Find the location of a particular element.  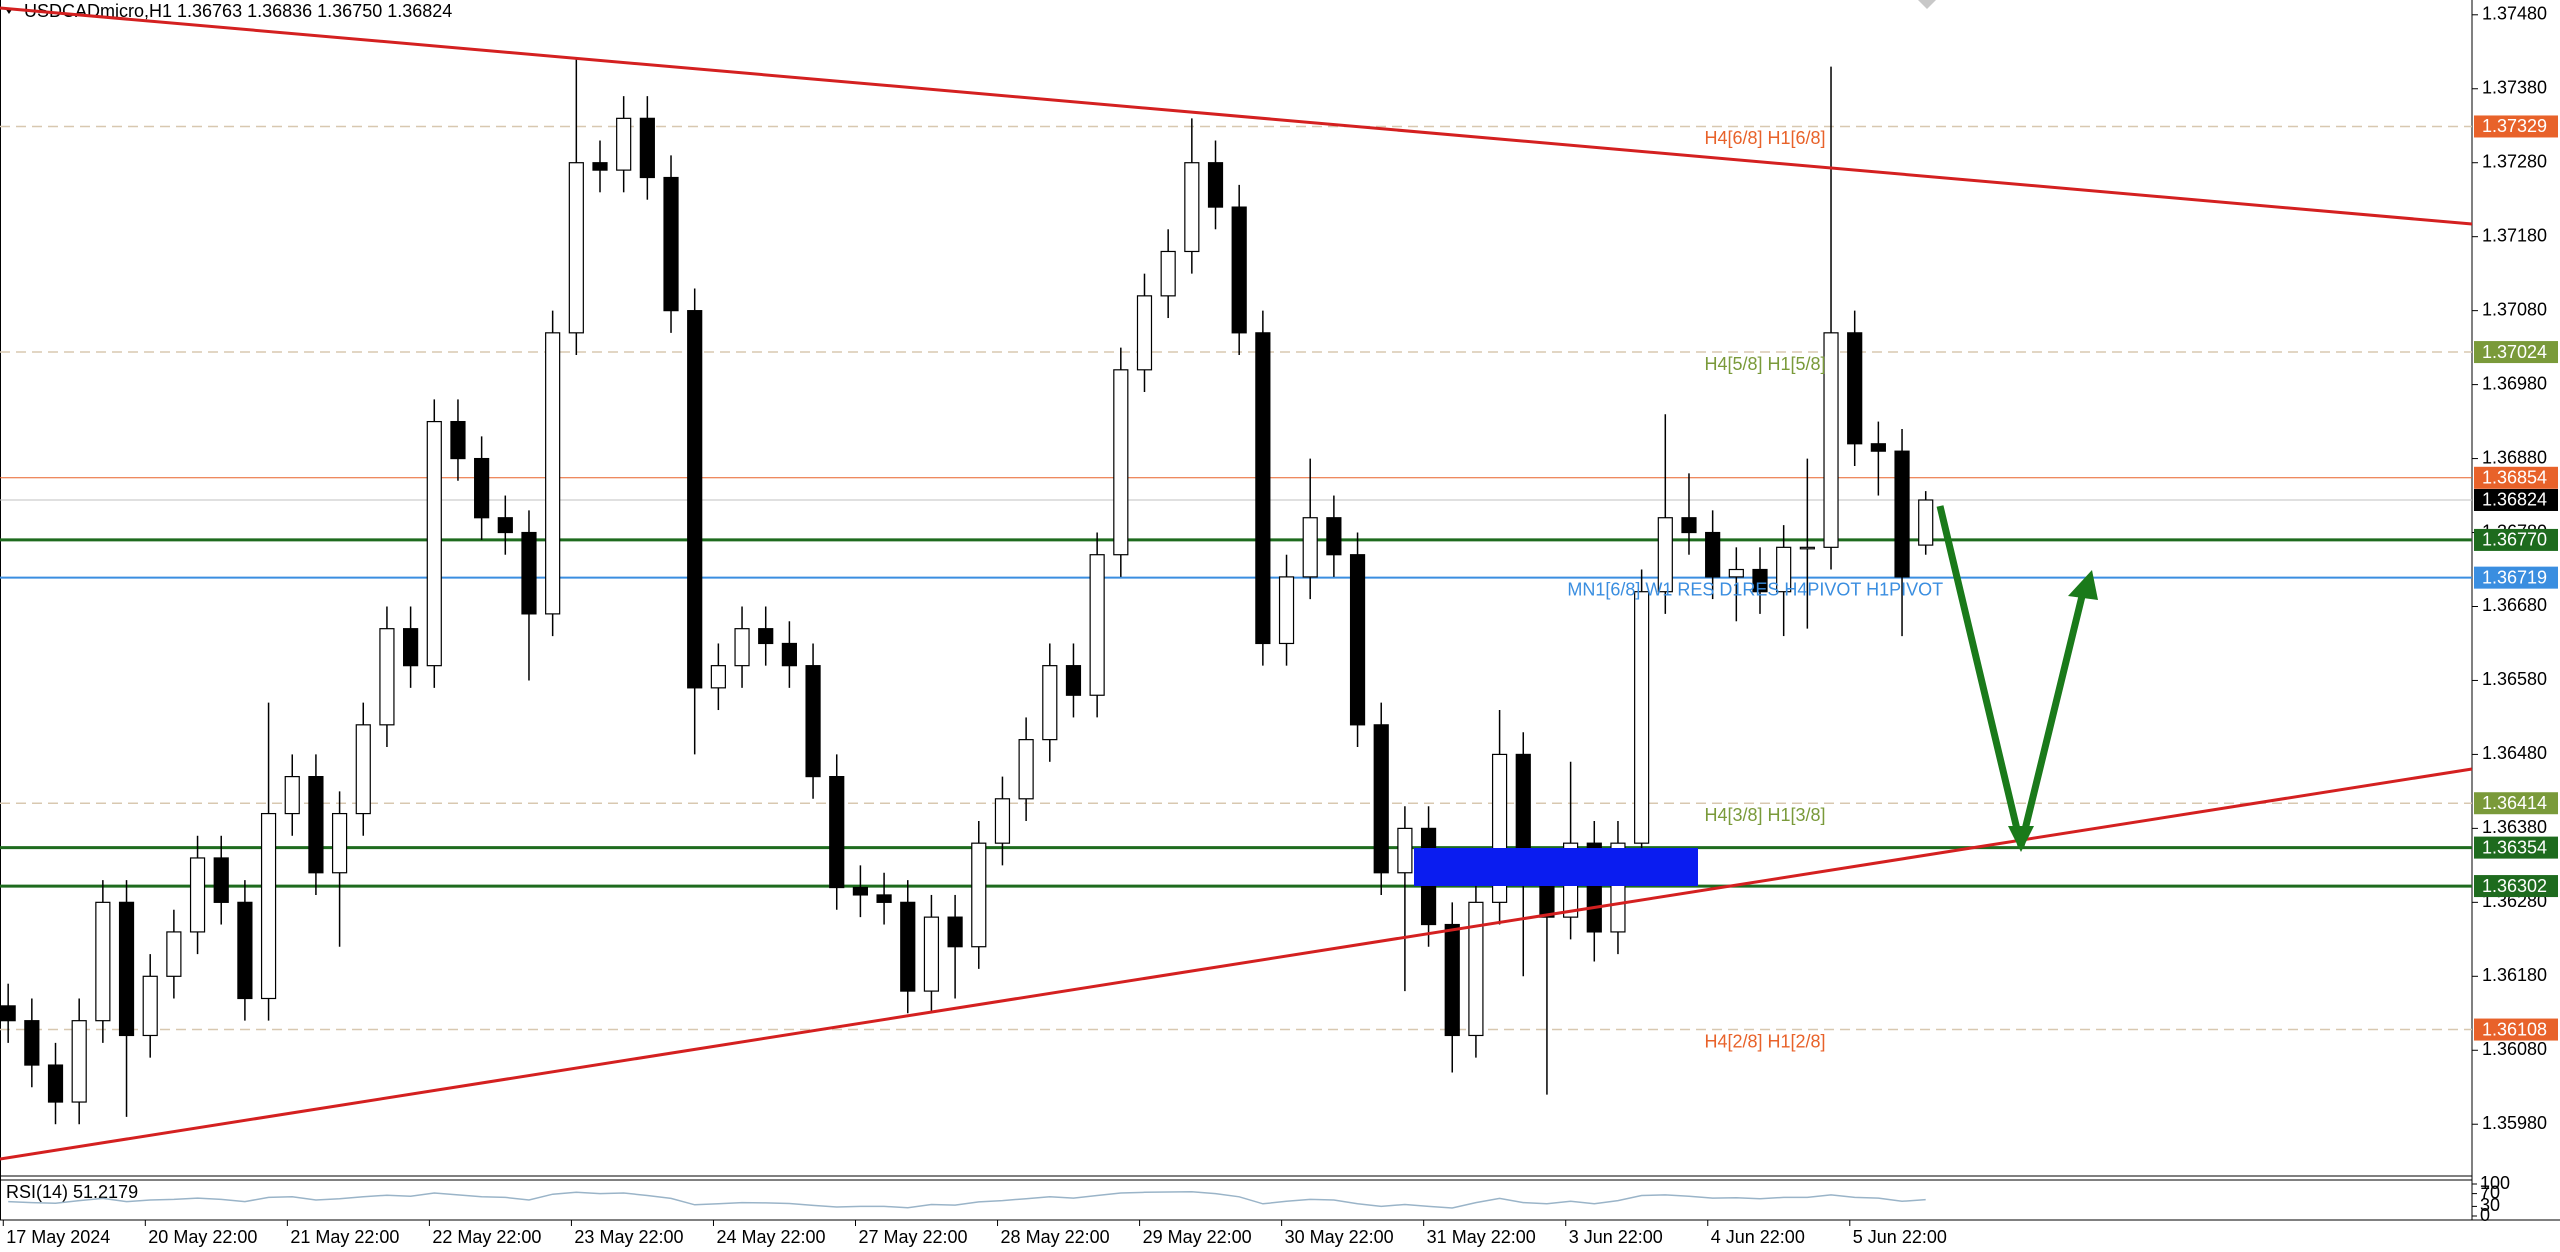

y-tick-label: 1.36380 is located at coordinates (2514, 827).